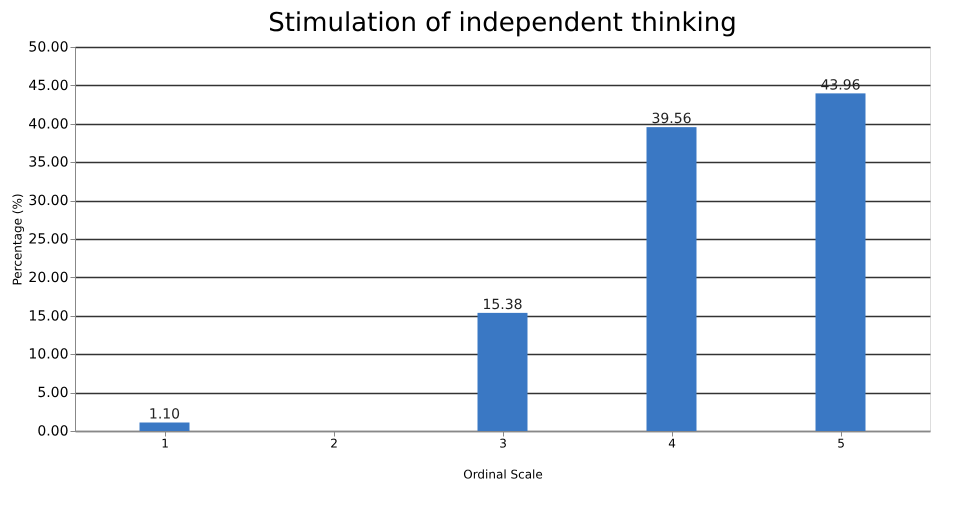  I want to click on x-tick-label: 4, so click(672, 443).